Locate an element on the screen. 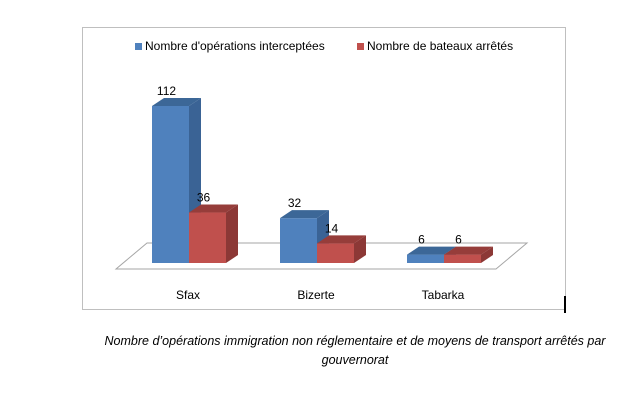 This screenshot has width=644, height=401. value-label-tabarka-series-2: 6 is located at coordinates (458, 240).